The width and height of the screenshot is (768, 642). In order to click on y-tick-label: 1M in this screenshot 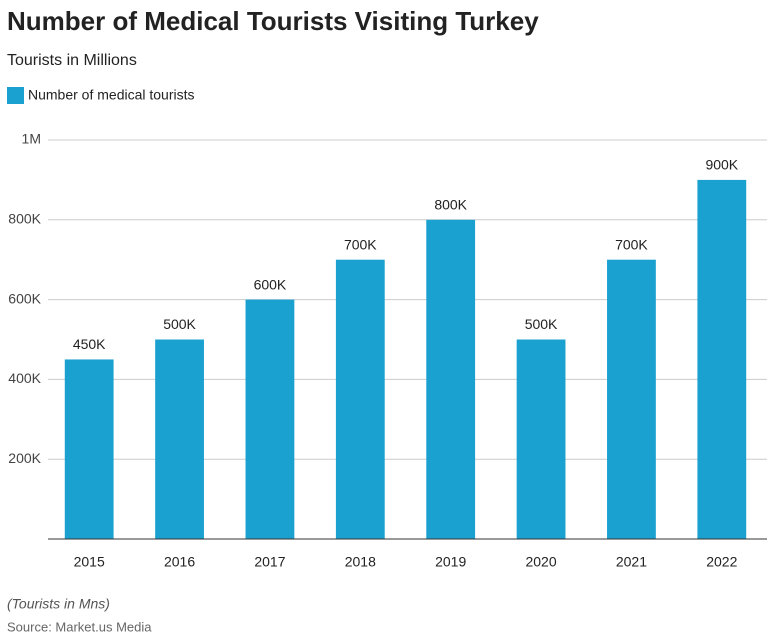, I will do `click(31, 139)`.